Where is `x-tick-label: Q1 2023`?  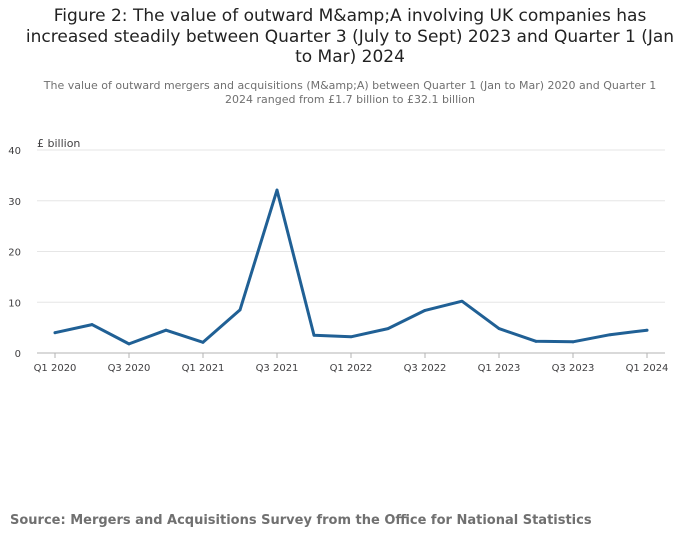 x-tick-label: Q1 2023 is located at coordinates (499, 368).